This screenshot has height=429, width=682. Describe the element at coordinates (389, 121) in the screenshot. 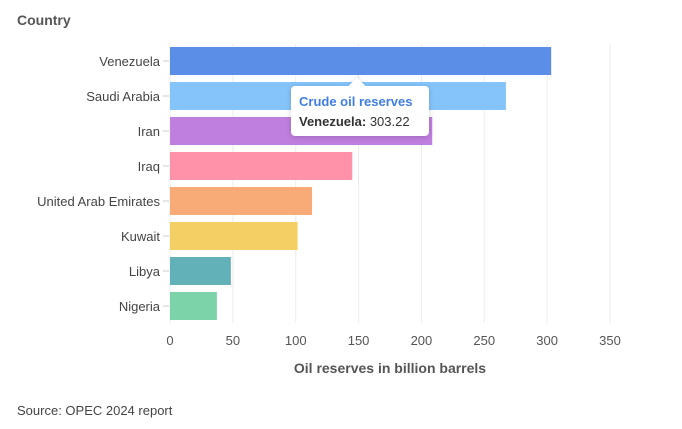

I see `tooltip-value: 303.22` at that location.